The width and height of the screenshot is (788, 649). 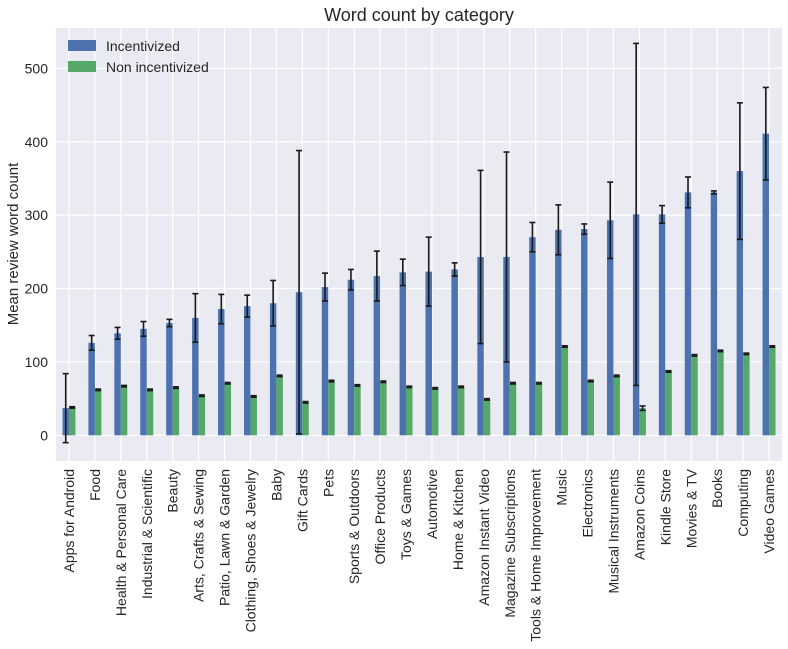 I want to click on x-tick-label: Amazon Coins, so click(x=639, y=514).